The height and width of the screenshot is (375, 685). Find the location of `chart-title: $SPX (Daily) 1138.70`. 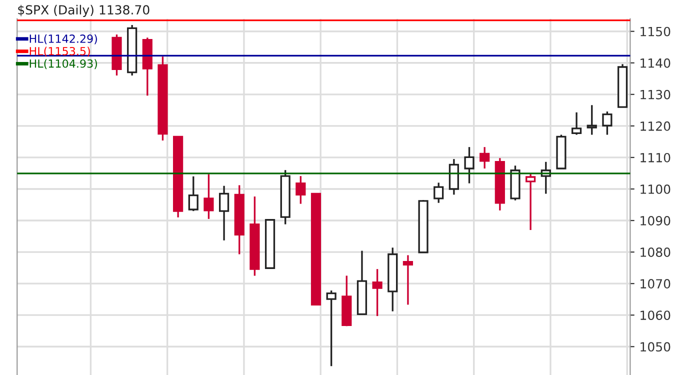

chart-title: $SPX (Daily) 1138.70 is located at coordinates (84, 10).